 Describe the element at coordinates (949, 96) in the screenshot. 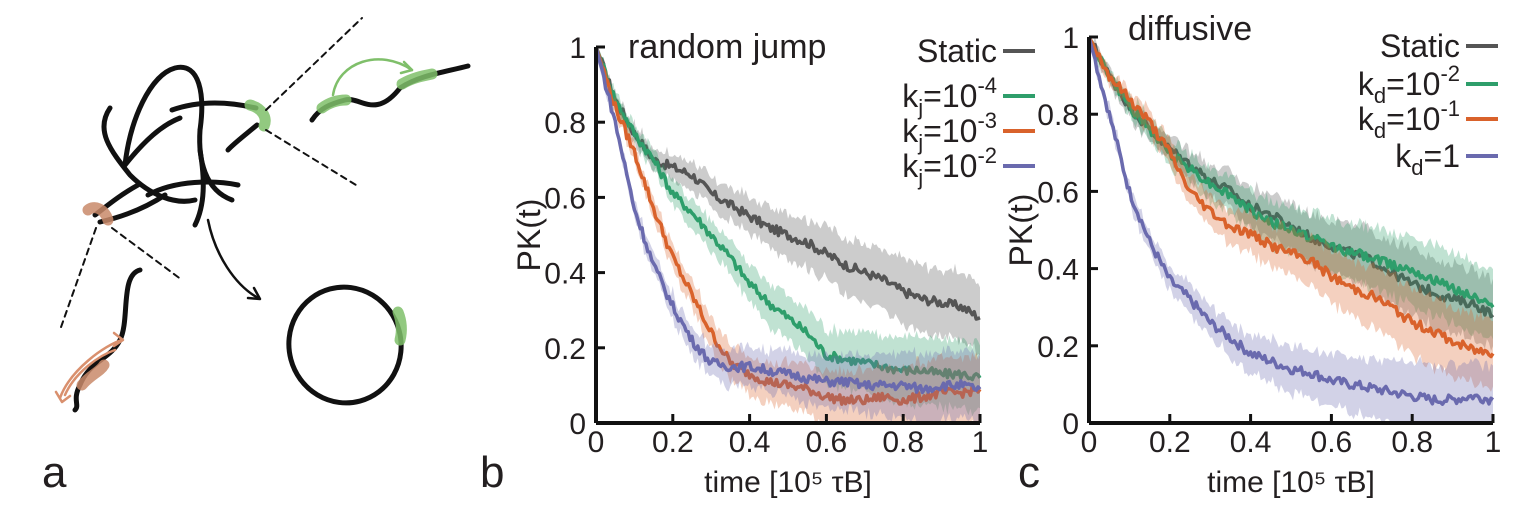

I see `legend-label-1: kj=10-4` at that location.